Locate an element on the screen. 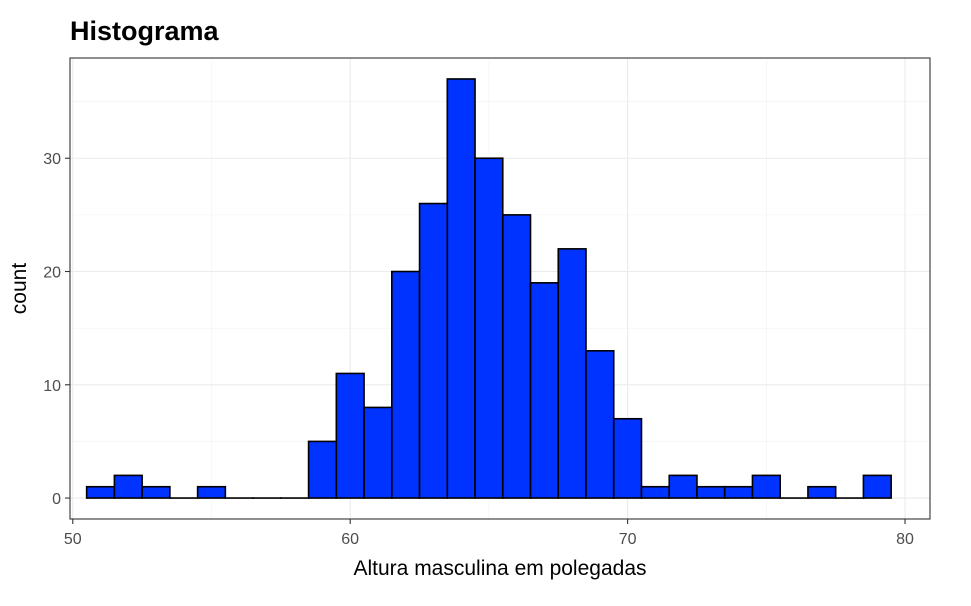  x-axis-label: Altura masculina em polegadas is located at coordinates (500, 568).